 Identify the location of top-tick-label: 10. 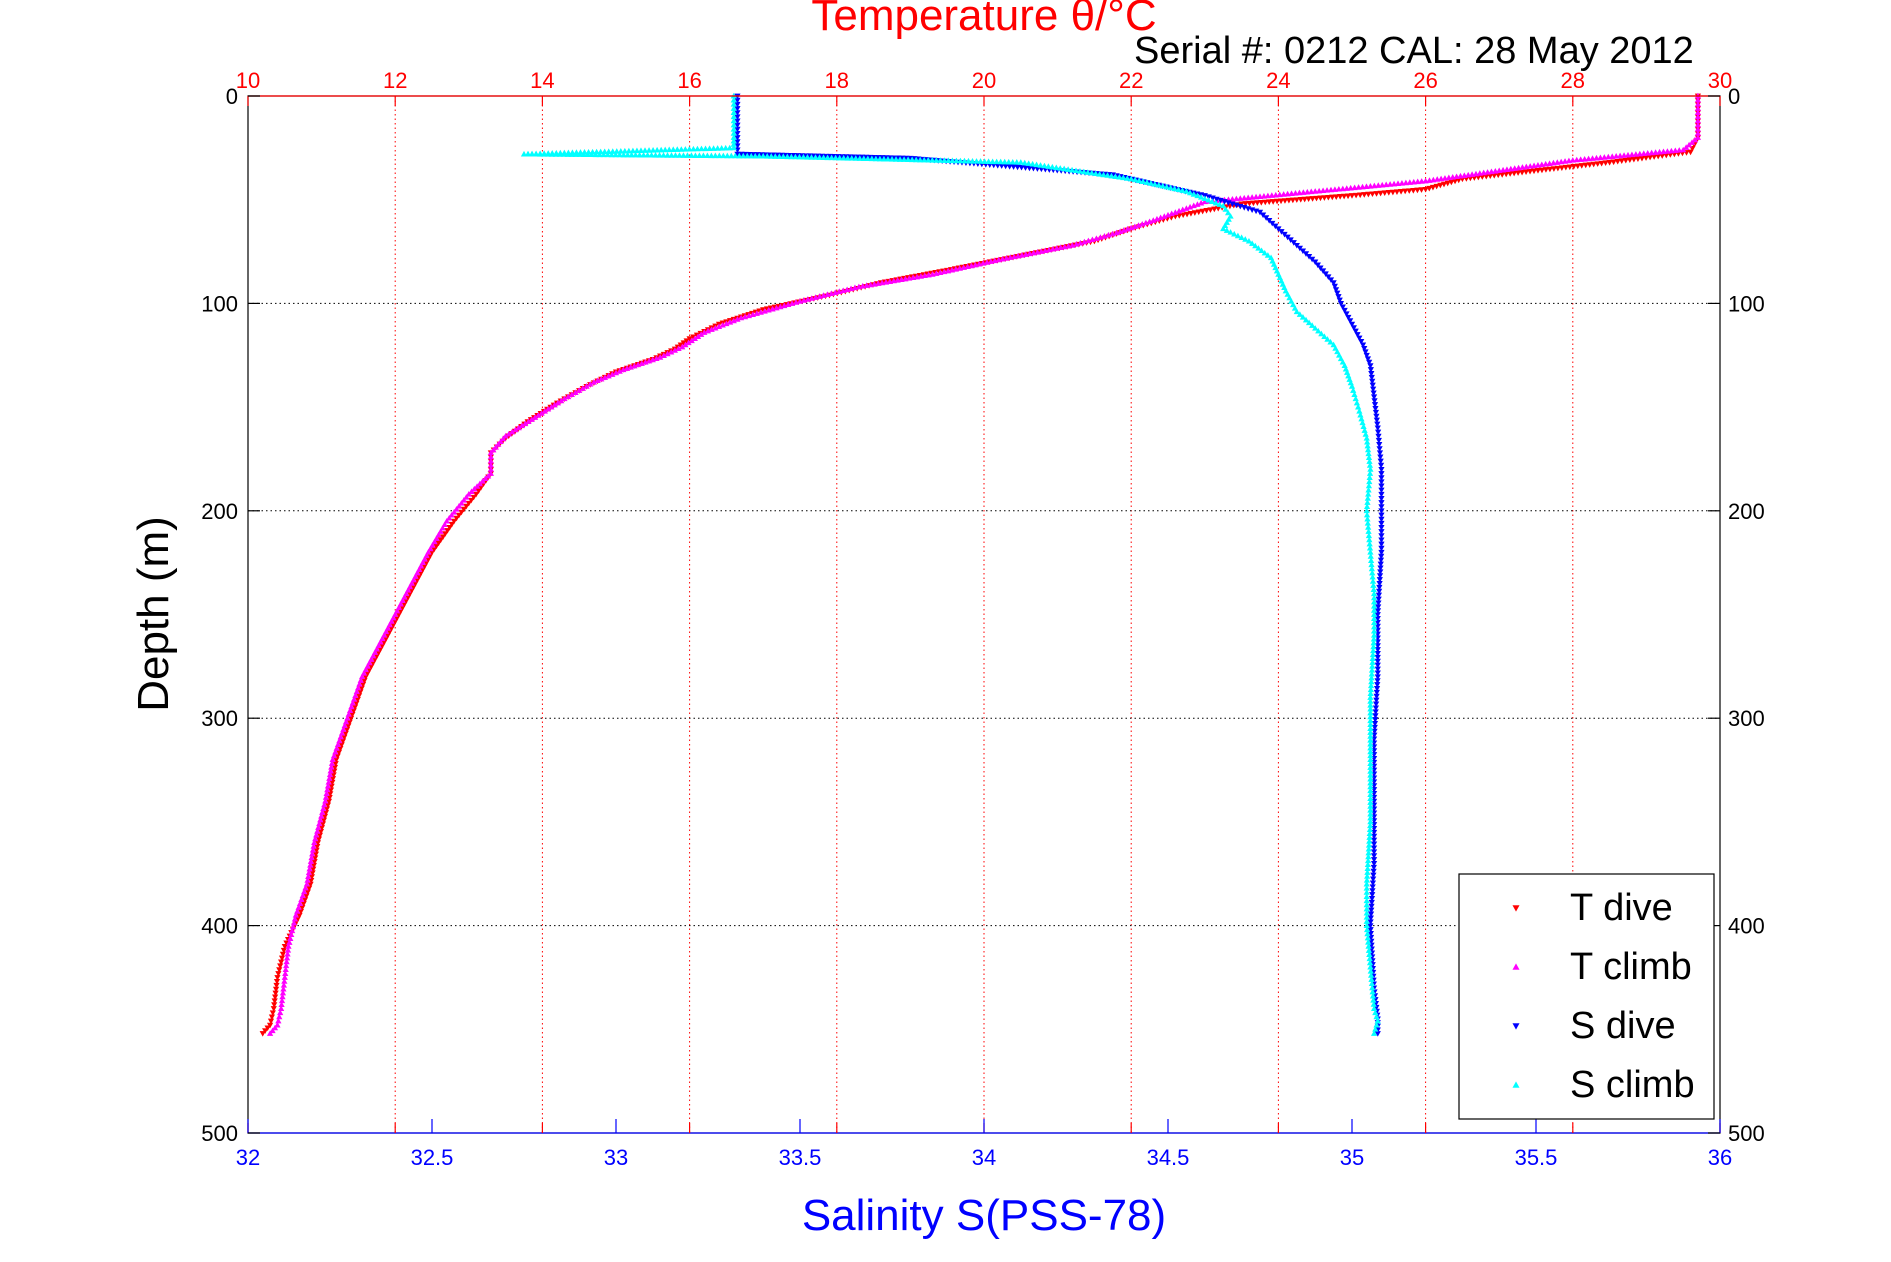
(248, 80).